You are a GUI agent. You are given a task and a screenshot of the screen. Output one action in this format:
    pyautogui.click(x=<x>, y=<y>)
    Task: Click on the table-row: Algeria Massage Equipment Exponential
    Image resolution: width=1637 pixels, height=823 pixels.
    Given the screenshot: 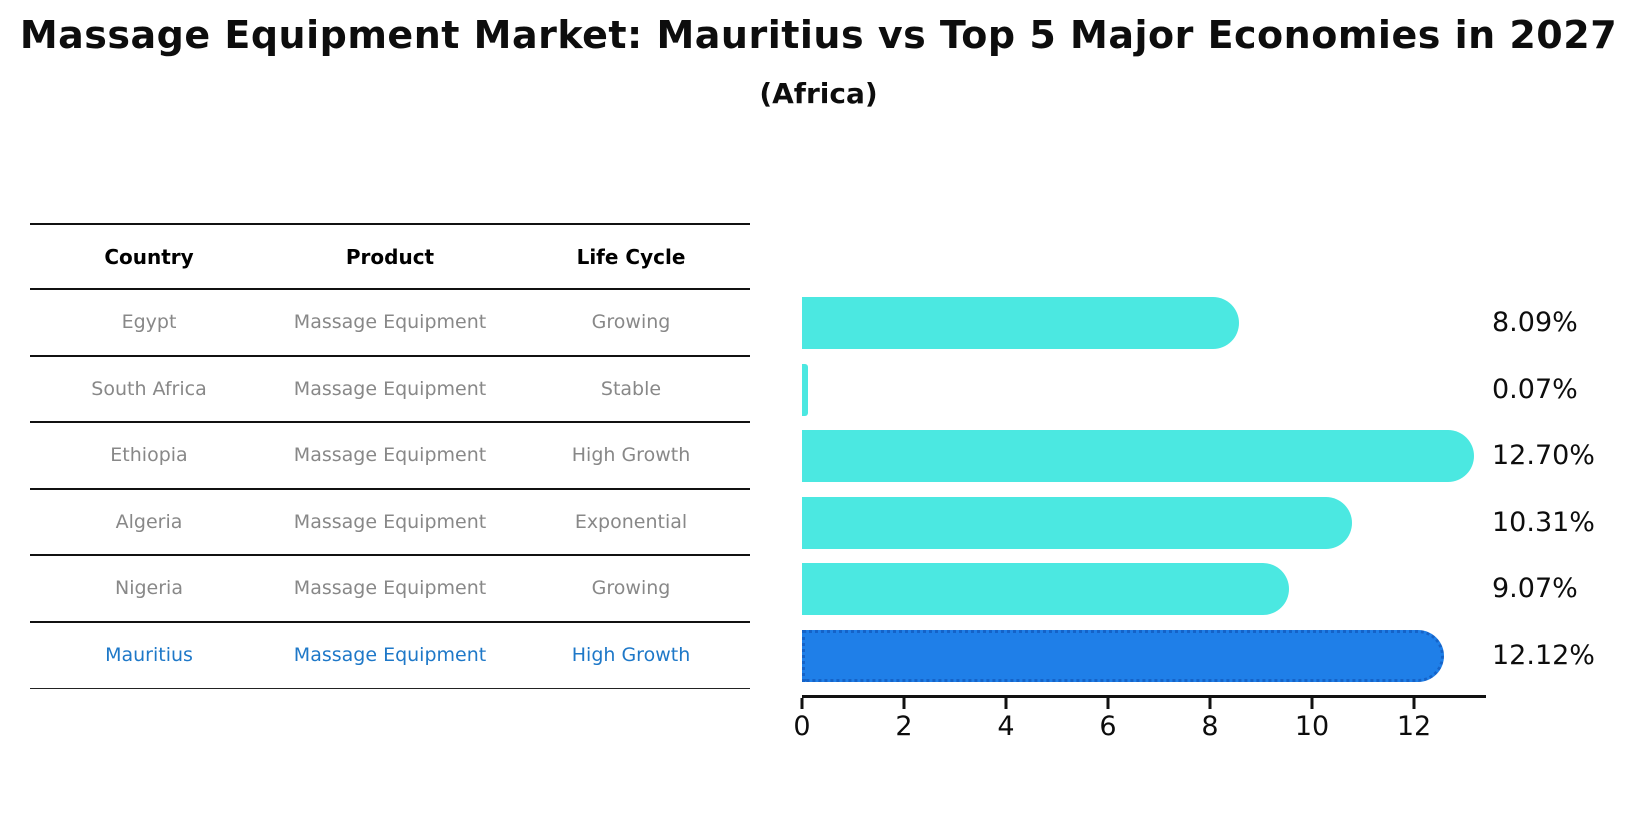 What is the action you would take?
    pyautogui.click(x=390, y=523)
    